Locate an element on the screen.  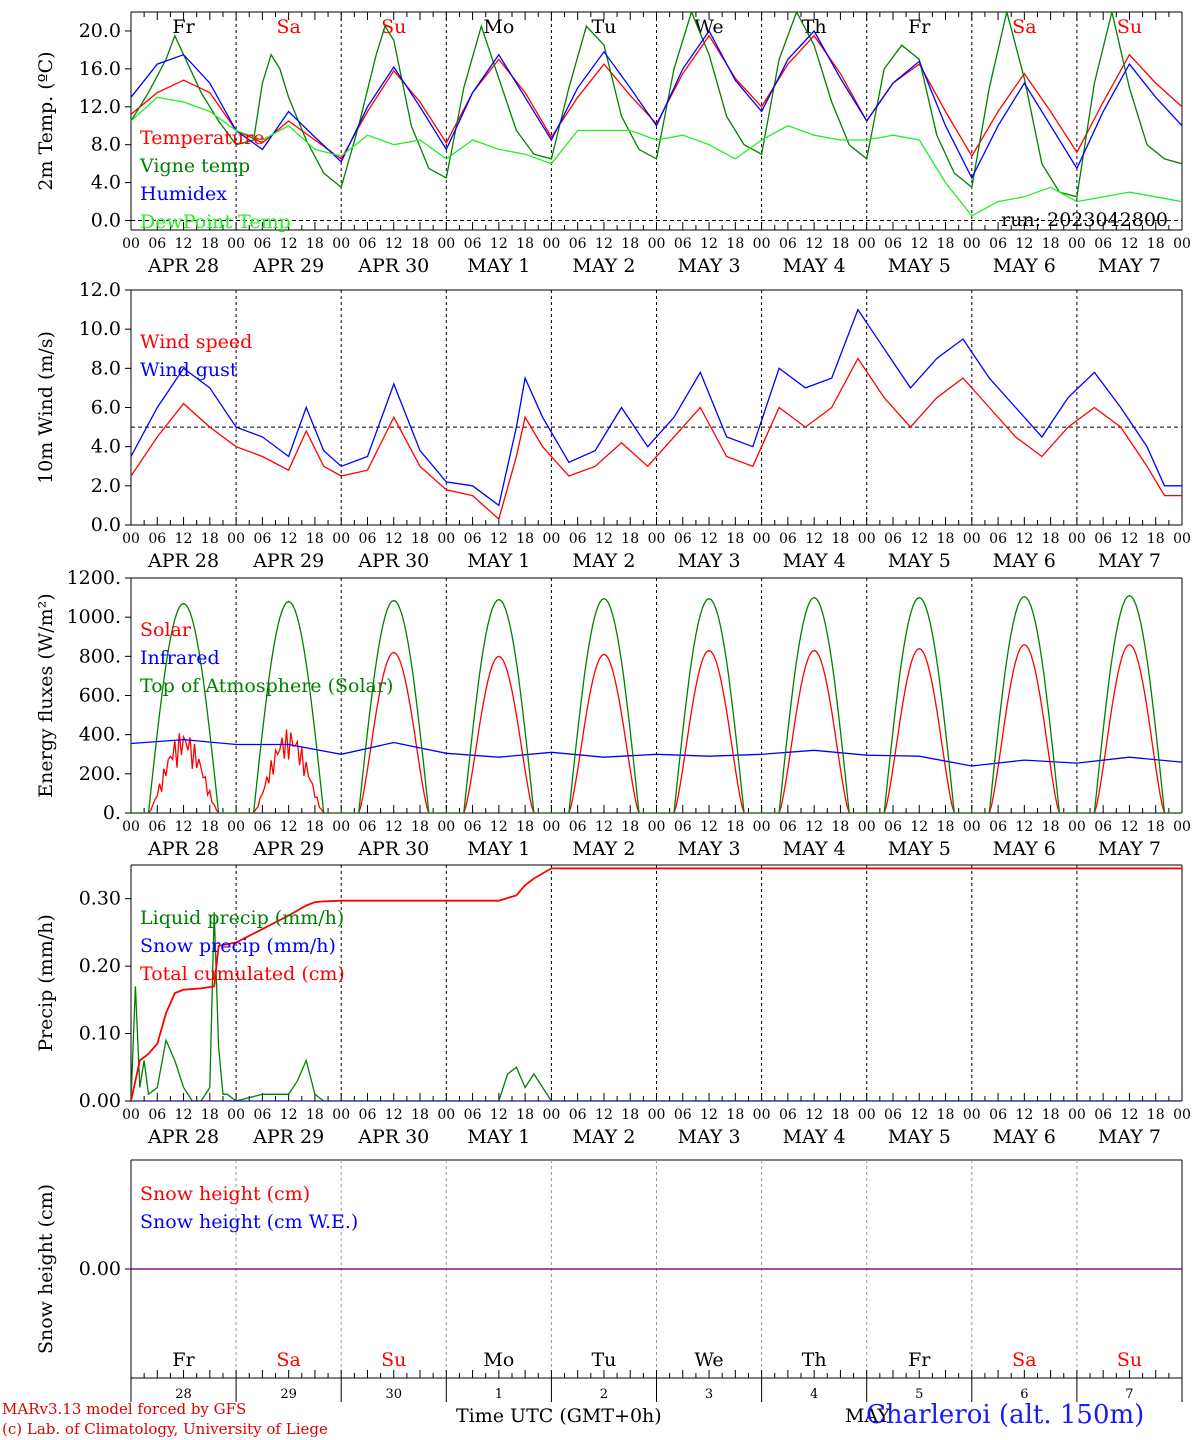
y-tick-label: 16.0 is located at coordinates (100, 69).